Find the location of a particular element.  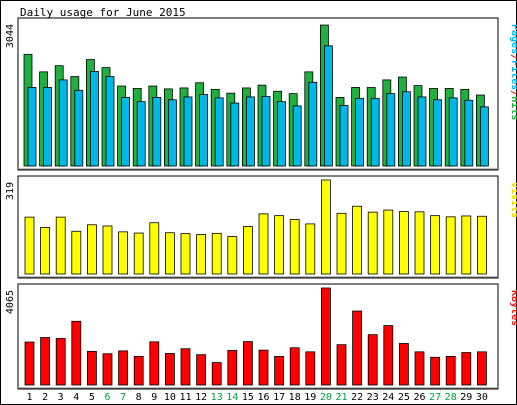

side-label-segment: Pages is located at coordinates (513, 39).